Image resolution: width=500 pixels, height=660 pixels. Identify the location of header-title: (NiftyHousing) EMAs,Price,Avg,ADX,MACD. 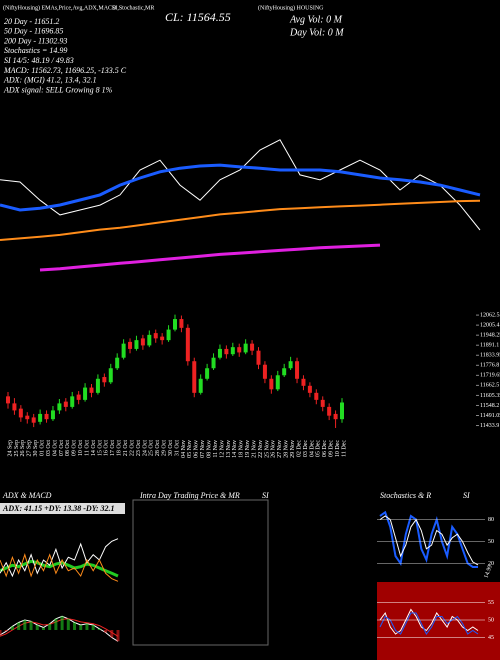
(60, 7).